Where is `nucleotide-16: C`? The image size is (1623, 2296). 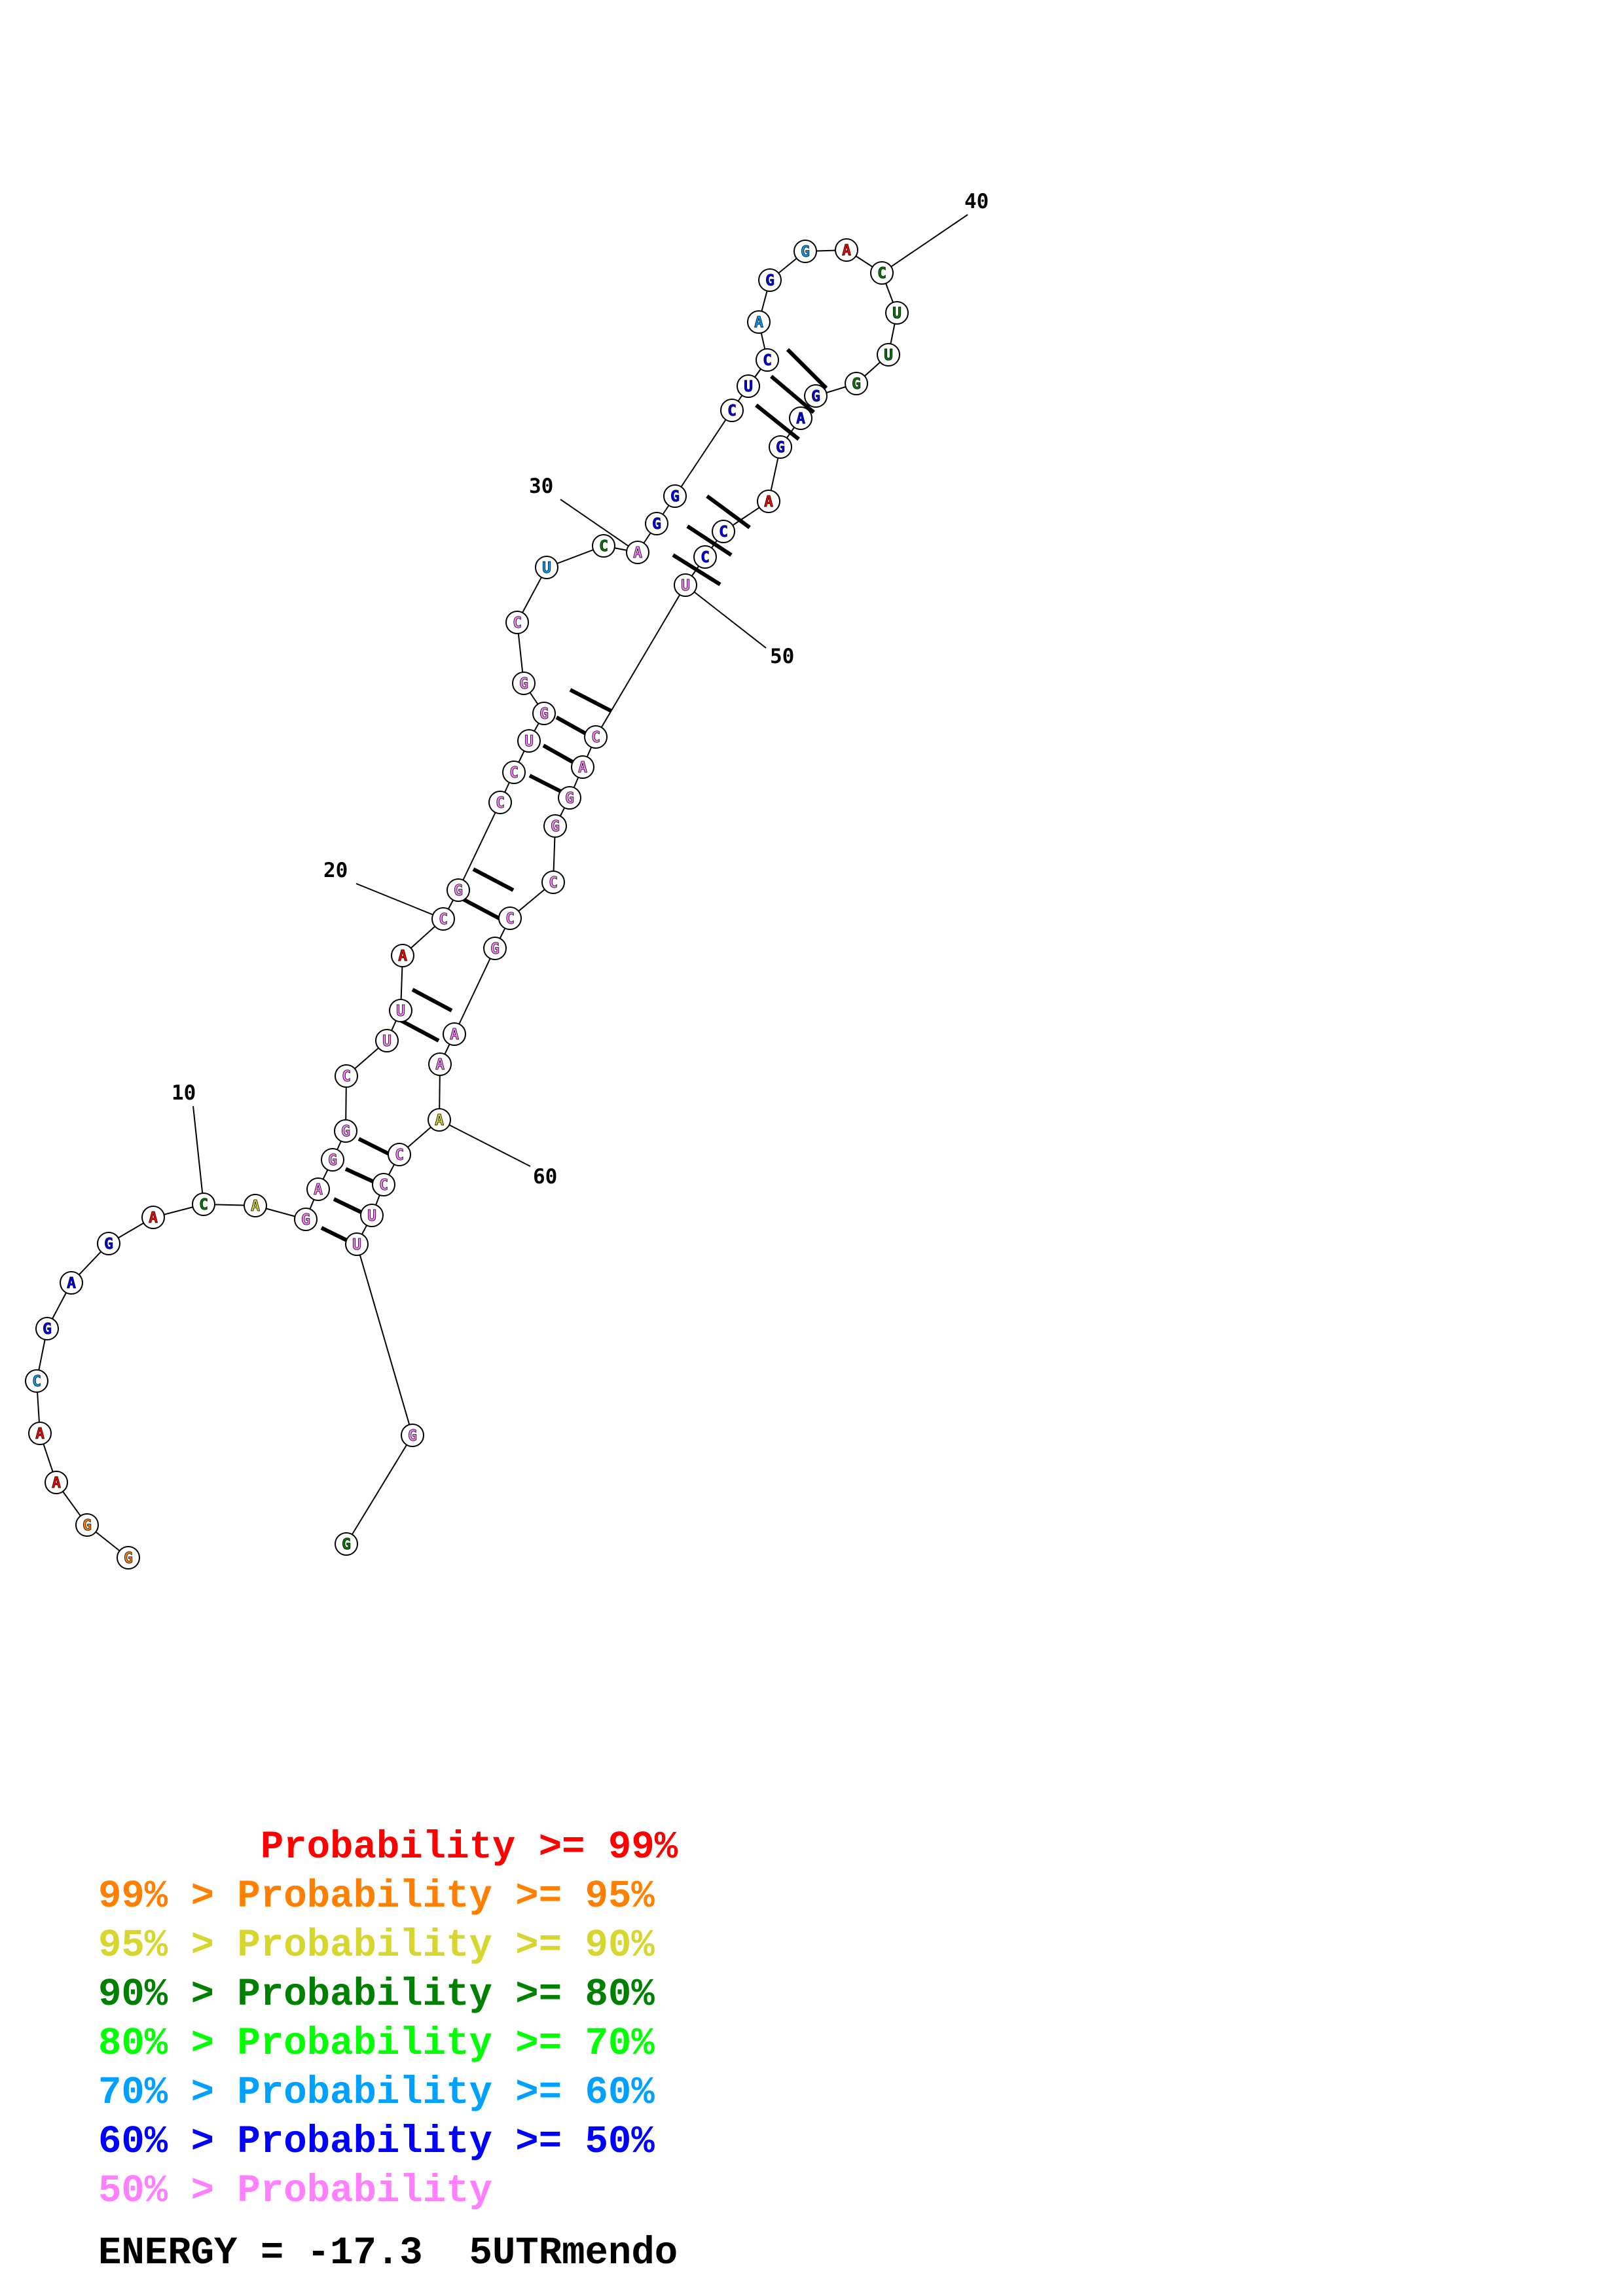 nucleotide-16: C is located at coordinates (346, 1076).